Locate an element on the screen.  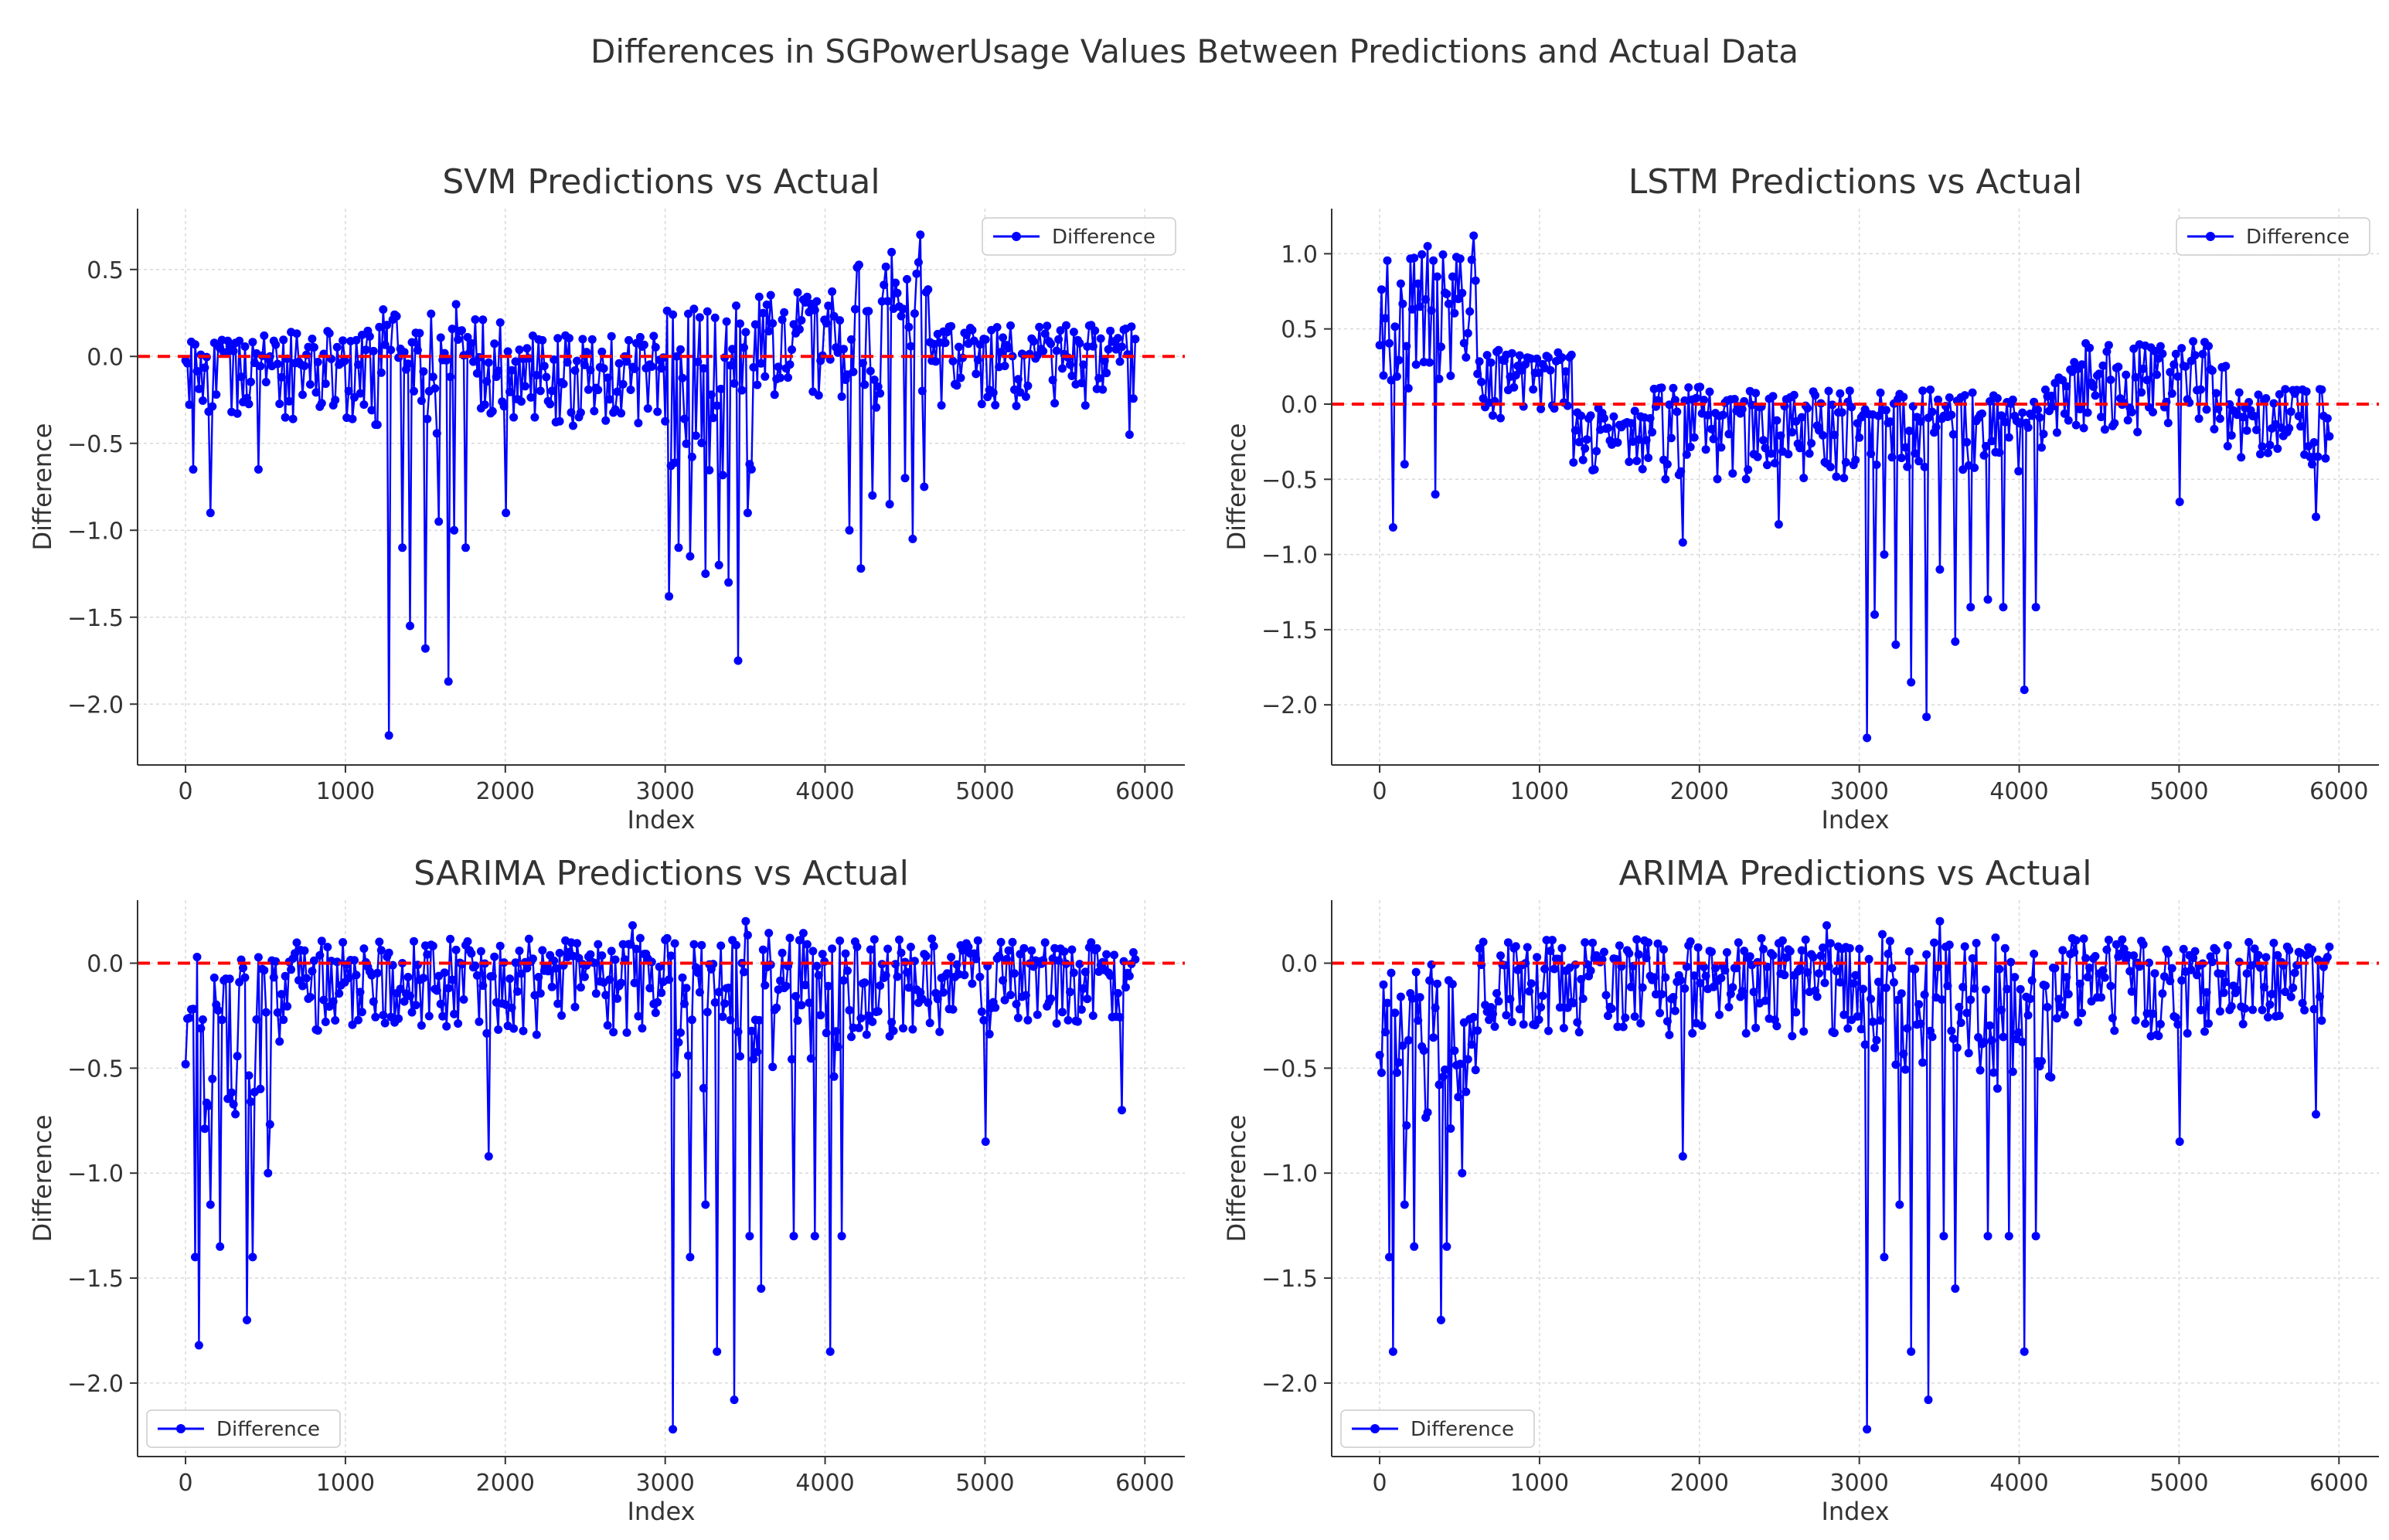
x-axis-label: Index is located at coordinates (661, 820).